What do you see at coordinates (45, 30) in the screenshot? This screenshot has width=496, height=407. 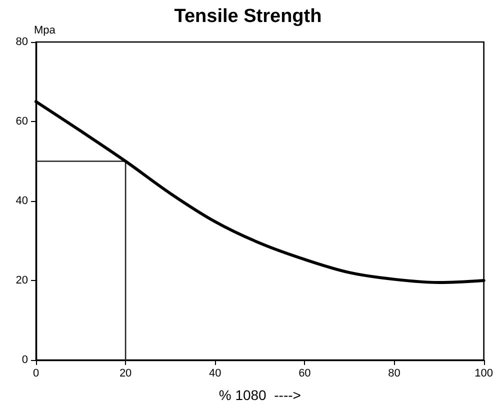 I see `y-axis-title: Mpa` at bounding box center [45, 30].